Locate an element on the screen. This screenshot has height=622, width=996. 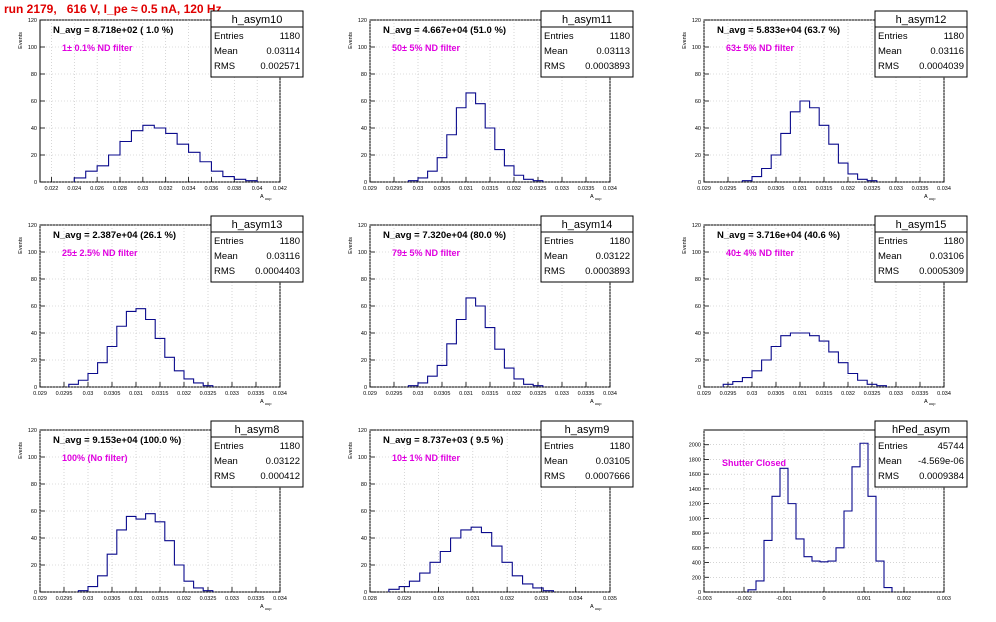
stats-value: 0.0007666 is located at coordinates (607, 476).